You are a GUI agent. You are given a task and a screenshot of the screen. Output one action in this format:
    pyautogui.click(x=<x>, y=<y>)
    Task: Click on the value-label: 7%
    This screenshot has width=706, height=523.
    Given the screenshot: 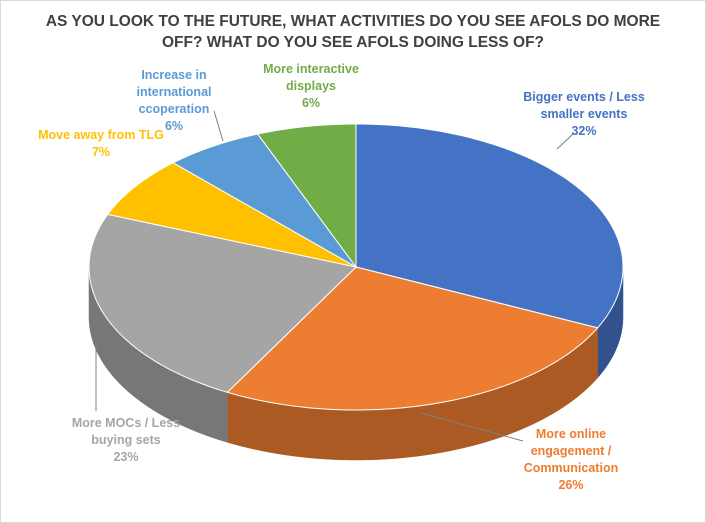 What is the action you would take?
    pyautogui.click(x=101, y=152)
    